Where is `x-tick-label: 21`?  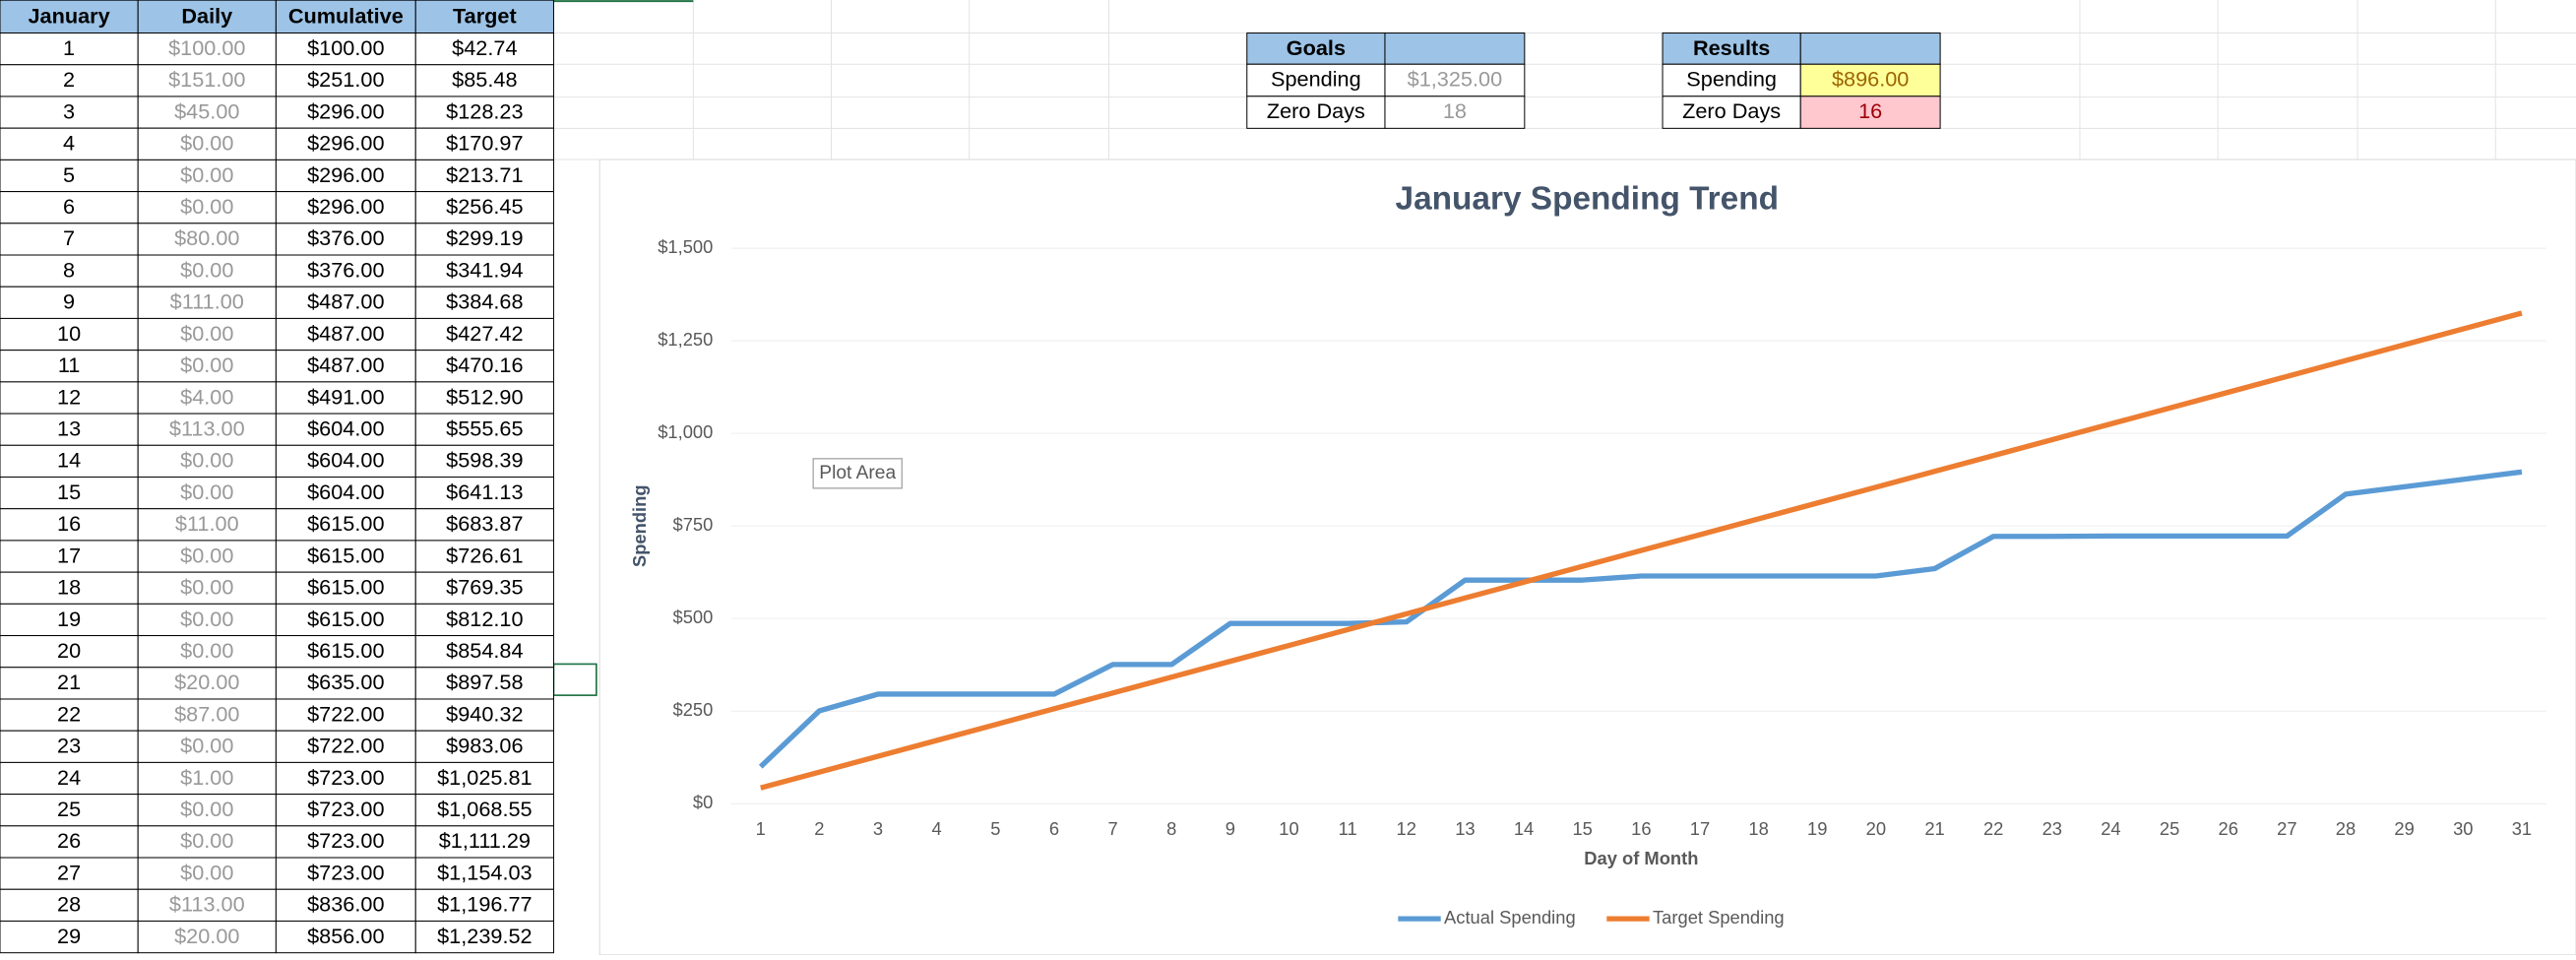
x-tick-label: 21 is located at coordinates (1934, 828).